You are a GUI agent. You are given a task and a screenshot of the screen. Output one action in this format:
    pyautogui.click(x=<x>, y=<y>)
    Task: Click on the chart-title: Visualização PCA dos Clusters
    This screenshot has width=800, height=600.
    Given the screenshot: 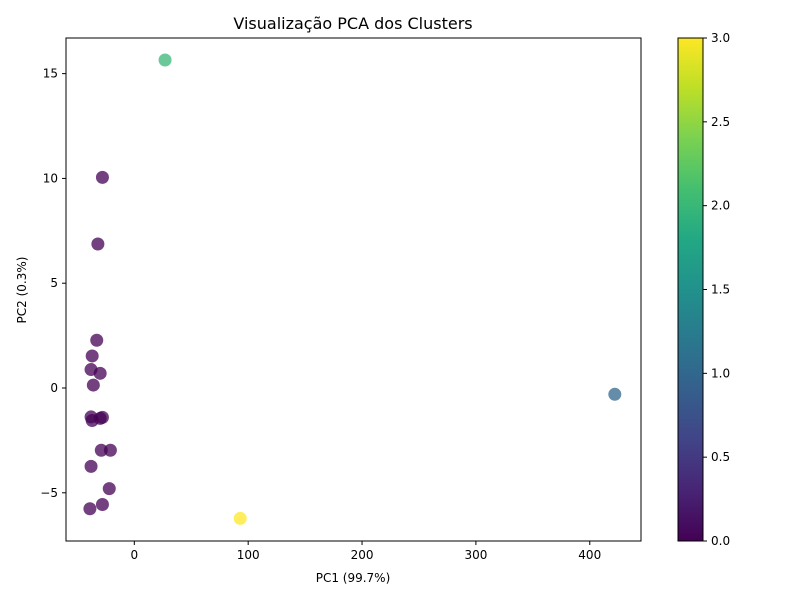 What is the action you would take?
    pyautogui.click(x=352, y=23)
    